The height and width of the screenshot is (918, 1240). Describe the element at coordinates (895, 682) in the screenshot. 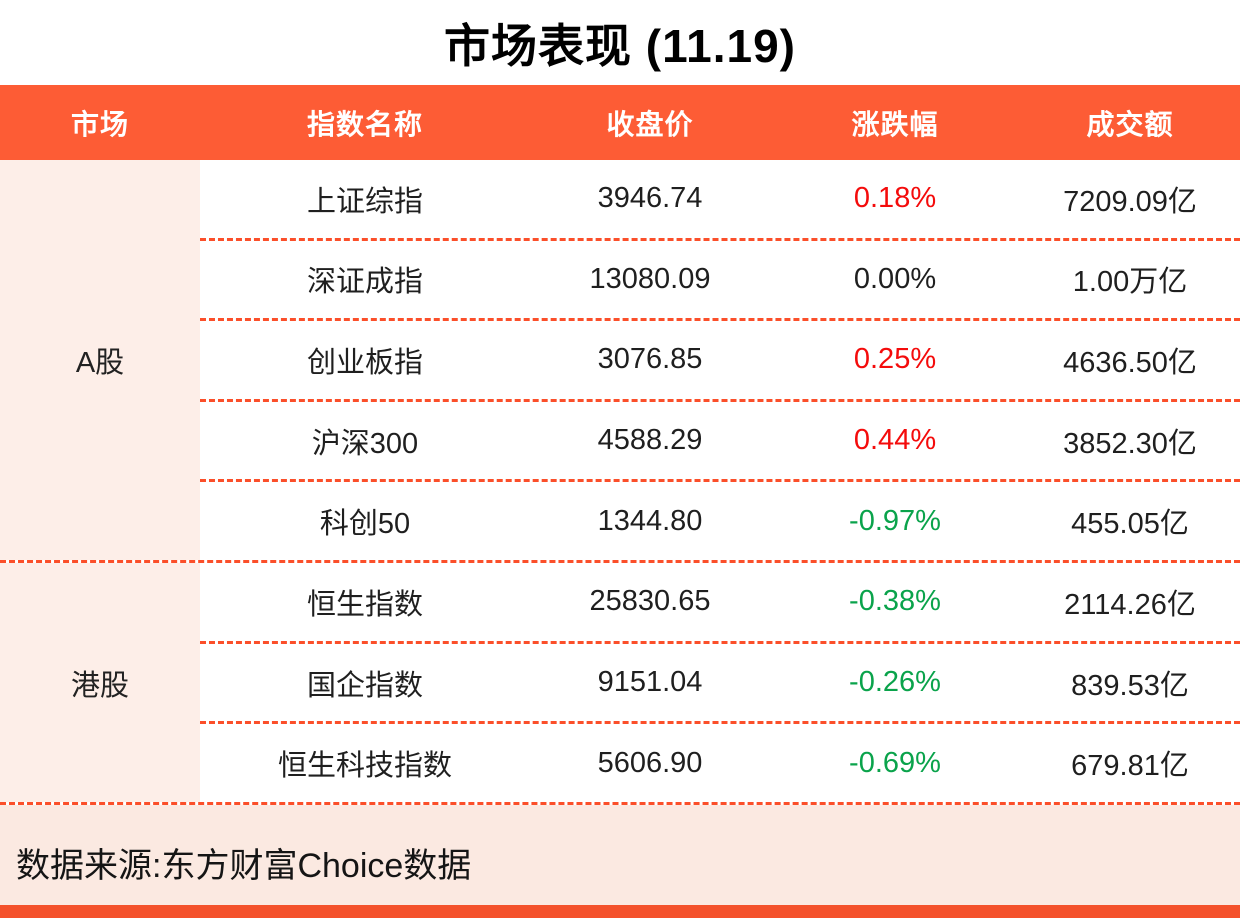

I see `change-percent: -0.26%` at that location.